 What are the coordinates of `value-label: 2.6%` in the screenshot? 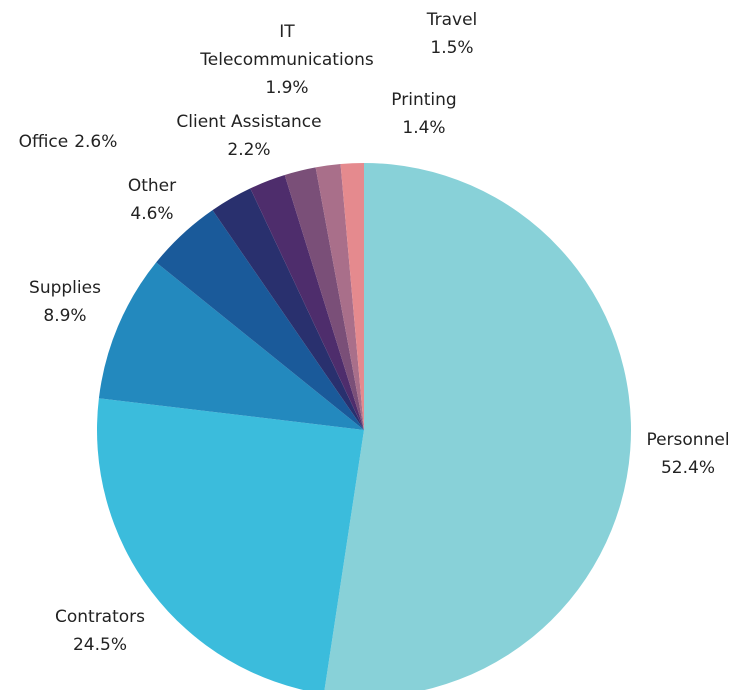 It's located at (96, 142).